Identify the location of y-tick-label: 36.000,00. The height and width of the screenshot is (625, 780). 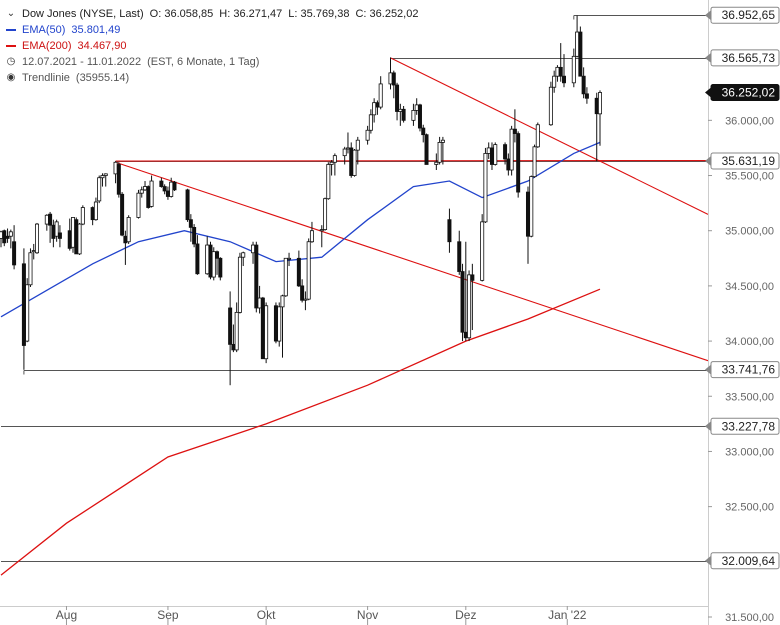
(749, 121).